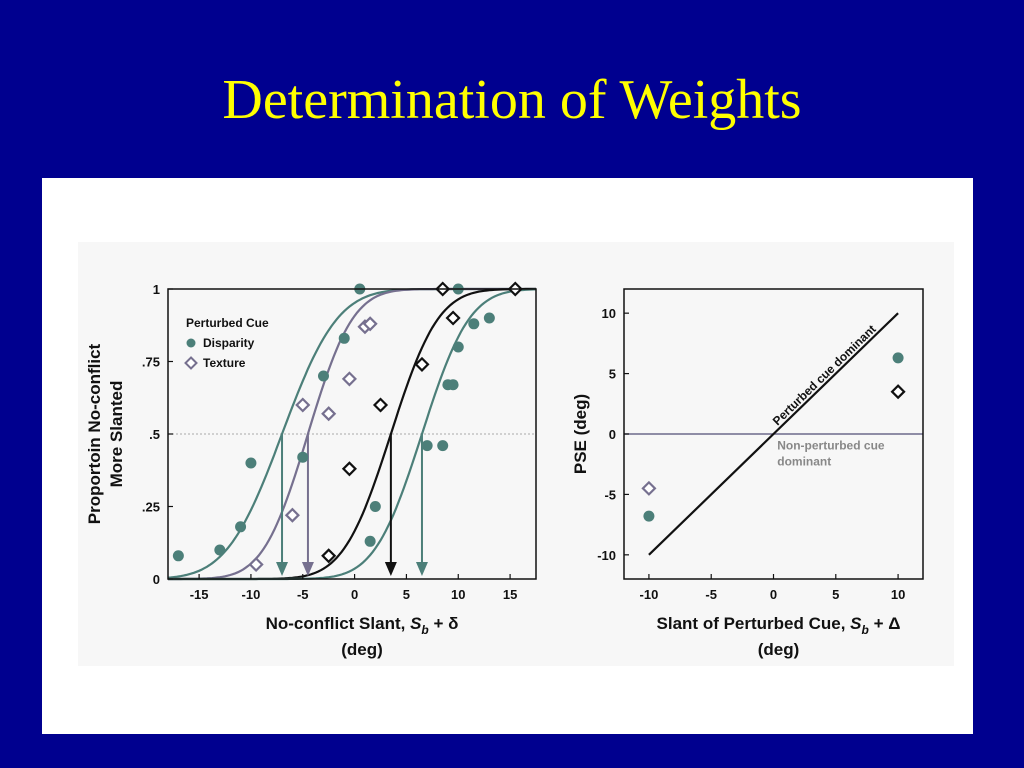  What do you see at coordinates (251, 594) in the screenshot?
I see `left-x-tick-label: -10` at bounding box center [251, 594].